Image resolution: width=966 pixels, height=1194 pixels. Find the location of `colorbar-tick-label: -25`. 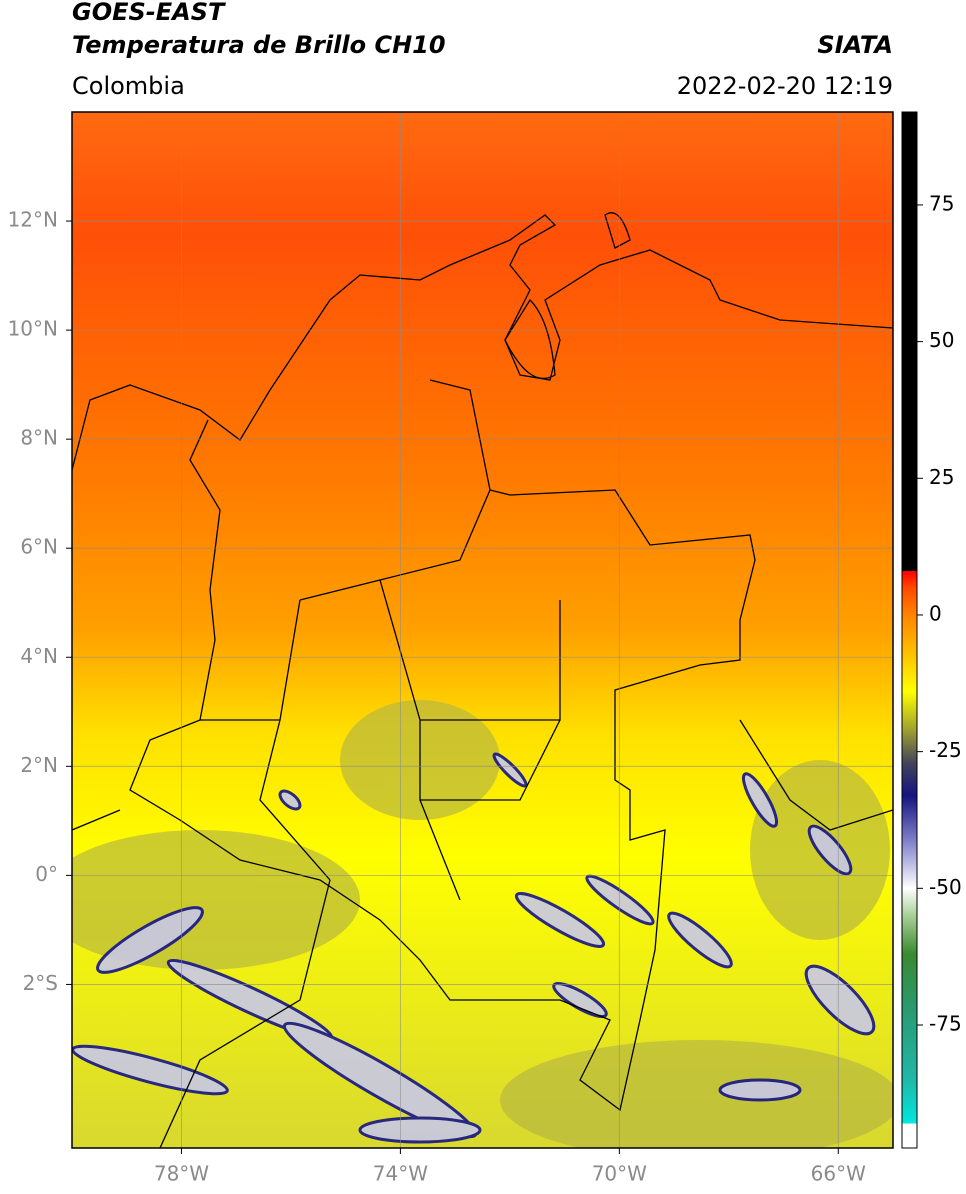

colorbar-tick-label: -25 is located at coordinates (945, 750).